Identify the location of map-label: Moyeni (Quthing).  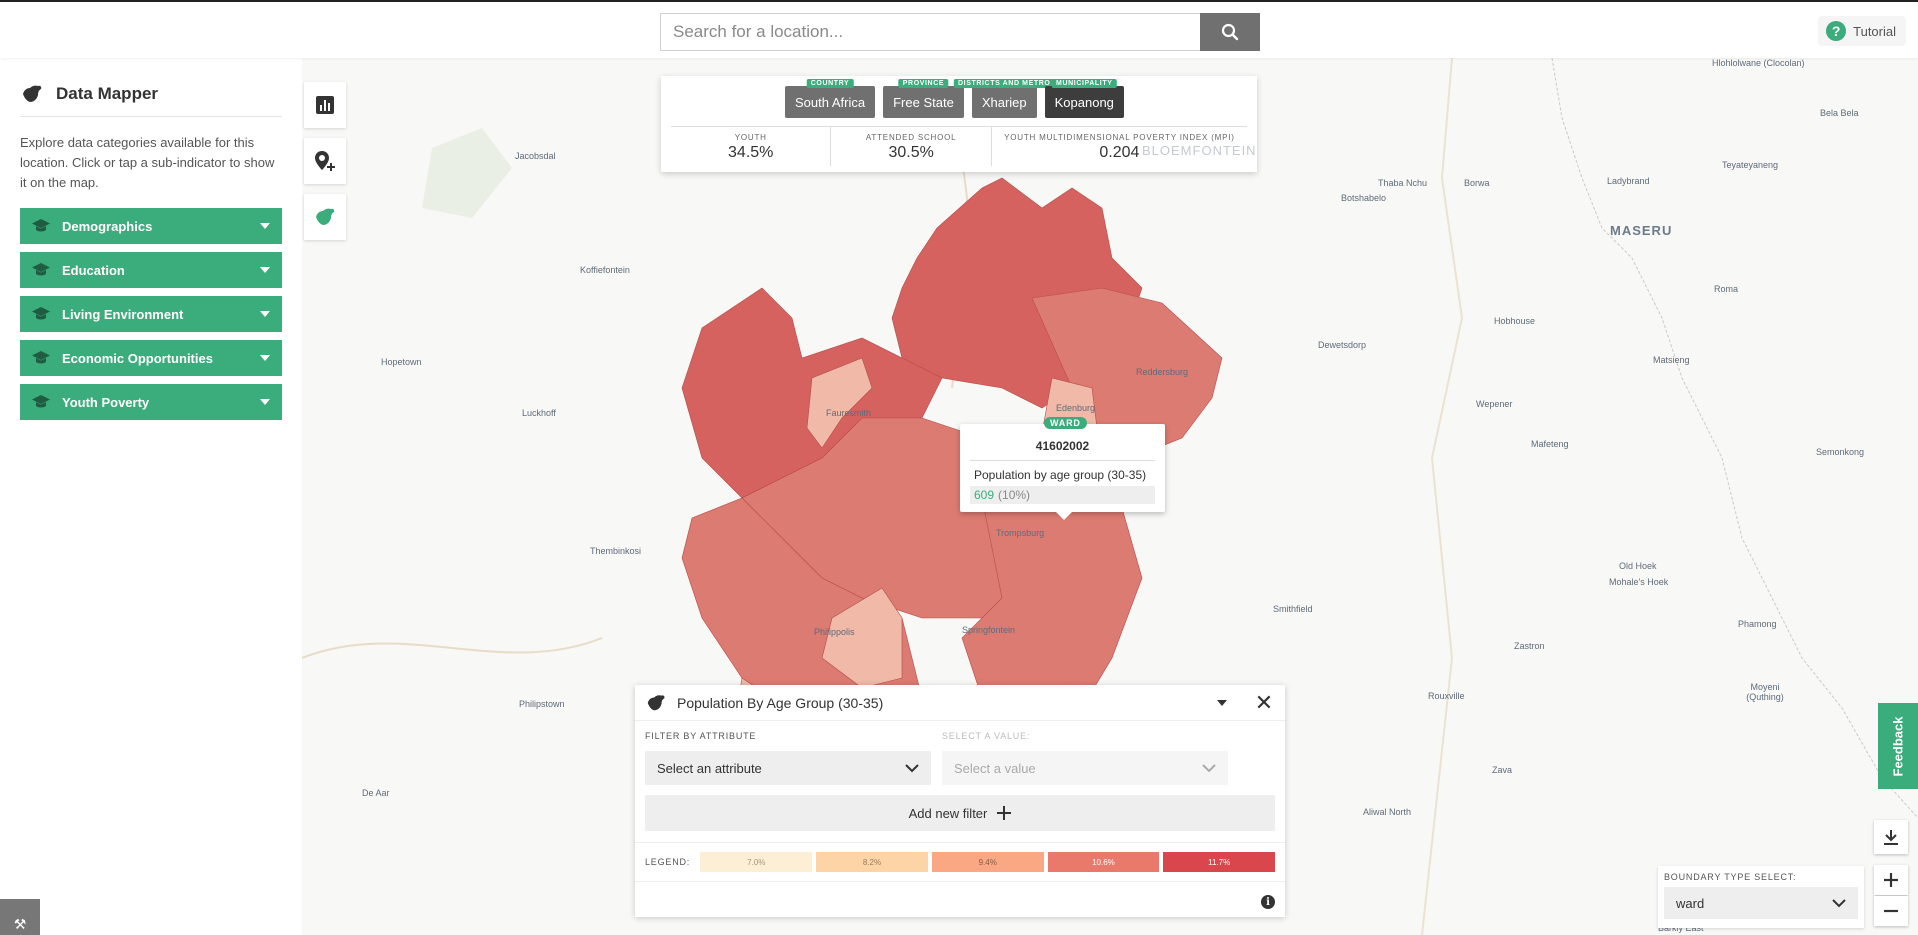
(1765, 692).